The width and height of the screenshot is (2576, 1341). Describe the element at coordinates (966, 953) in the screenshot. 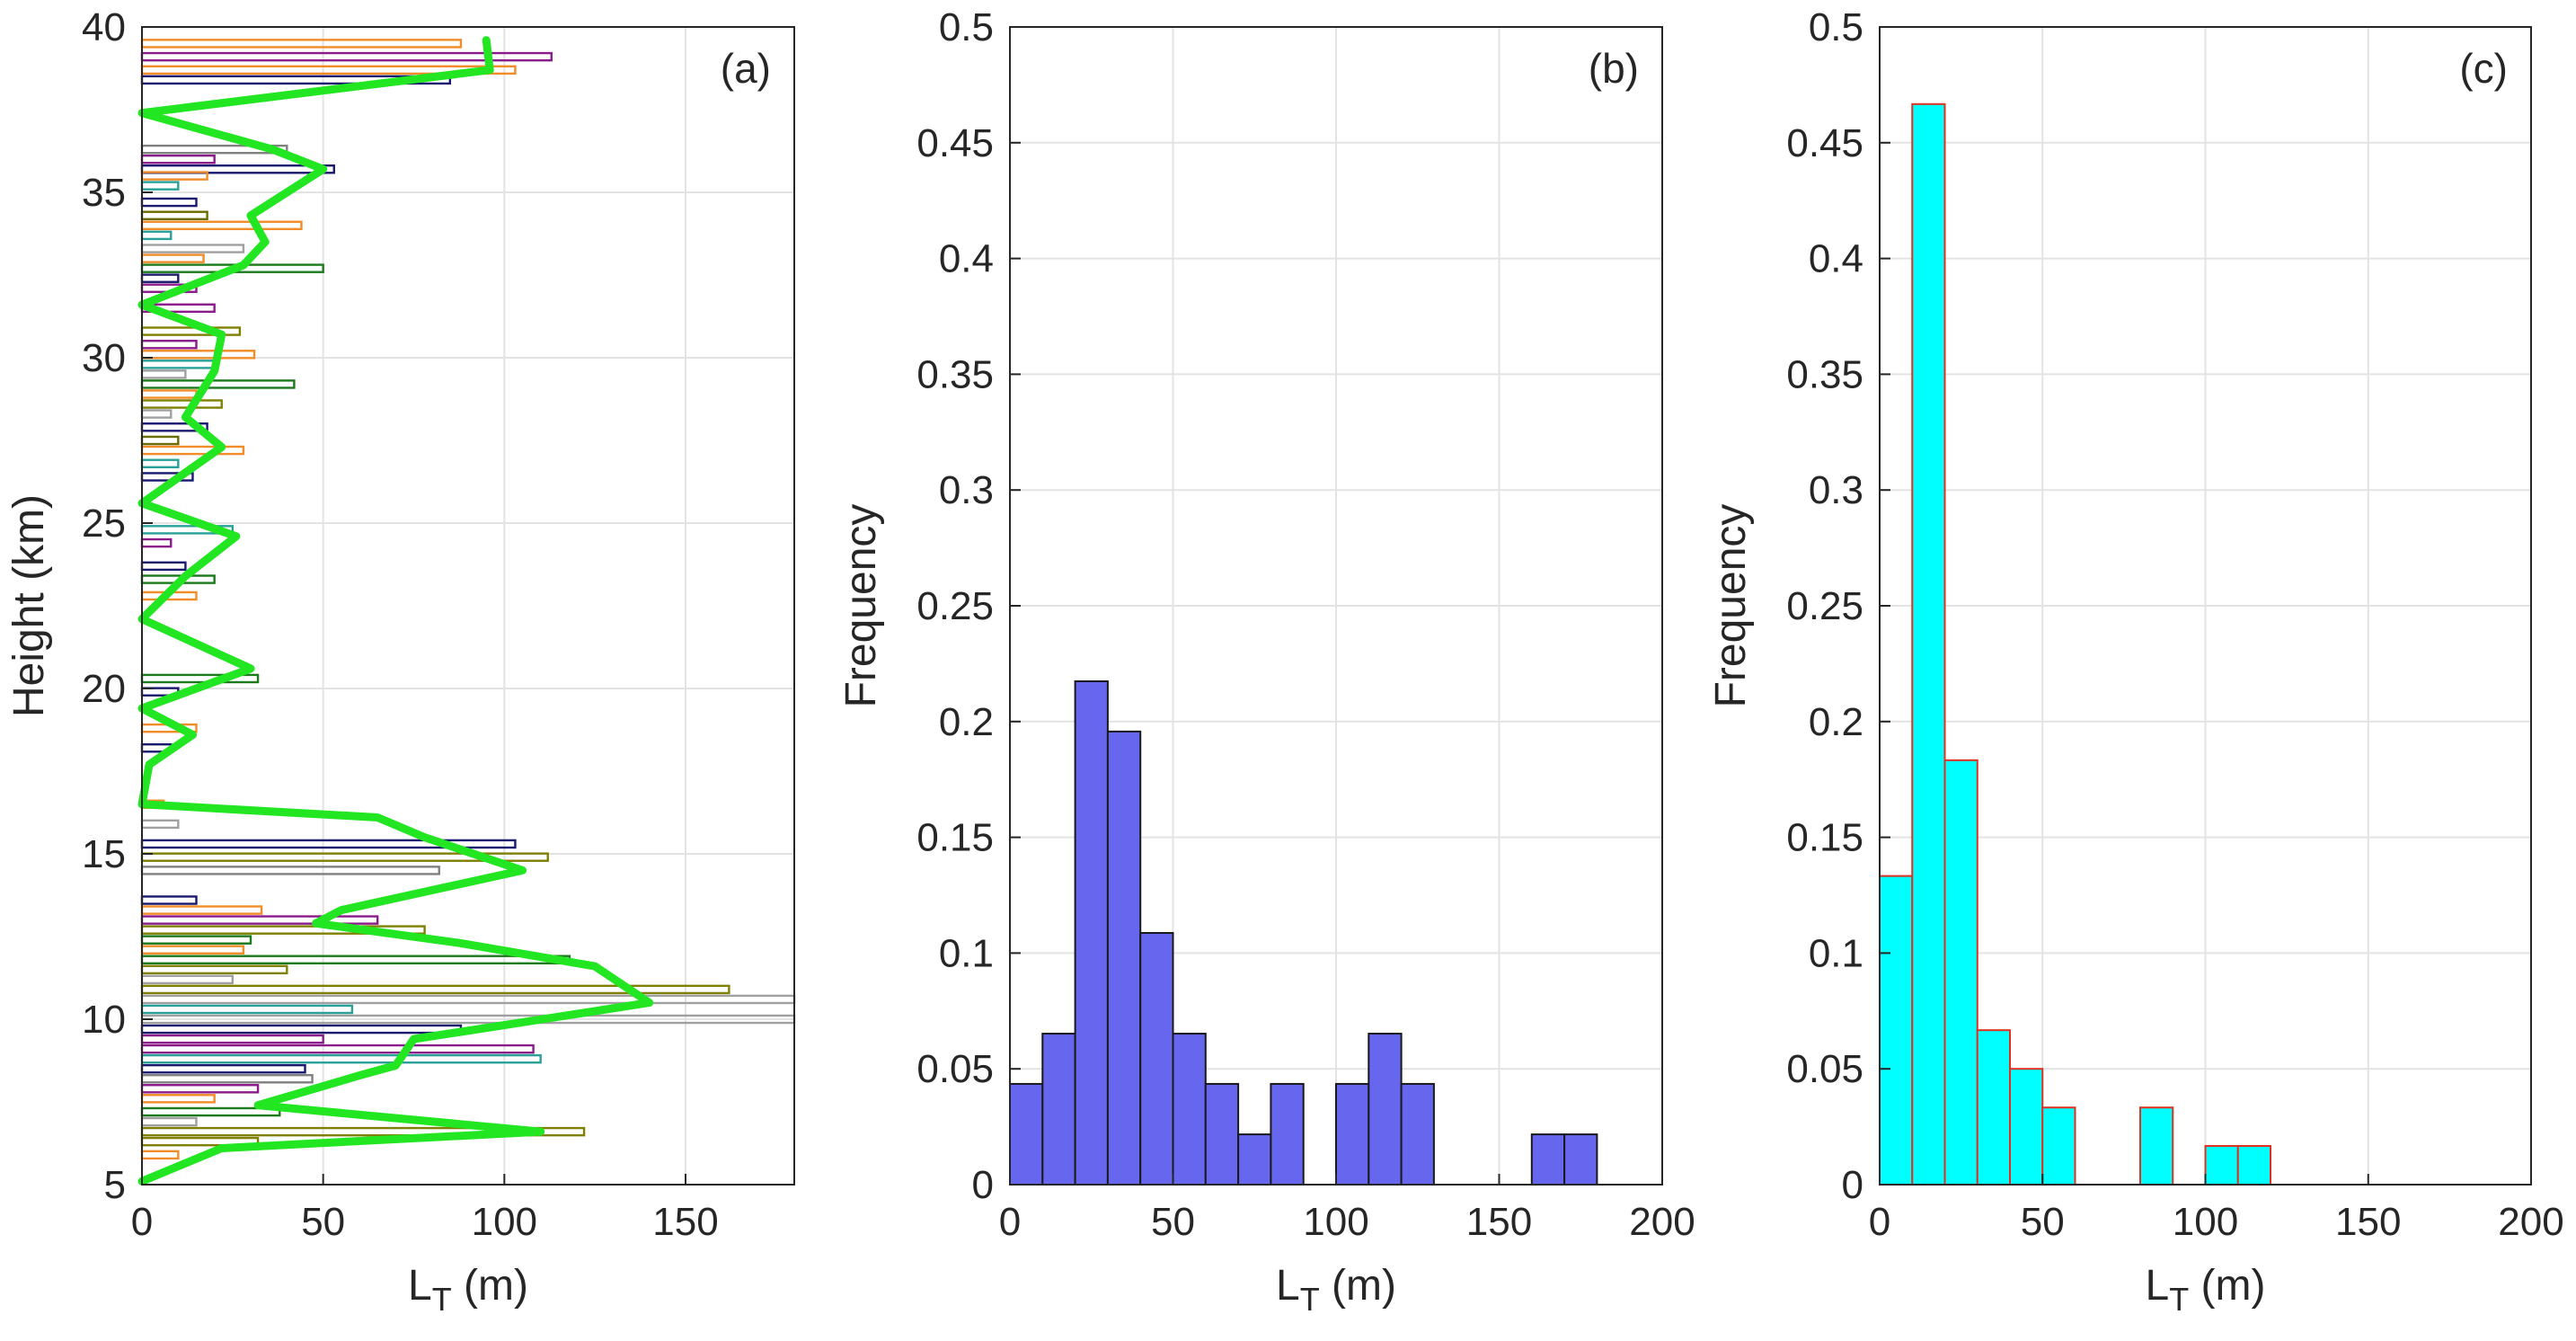

I see `y-tick-label: 0.1` at that location.